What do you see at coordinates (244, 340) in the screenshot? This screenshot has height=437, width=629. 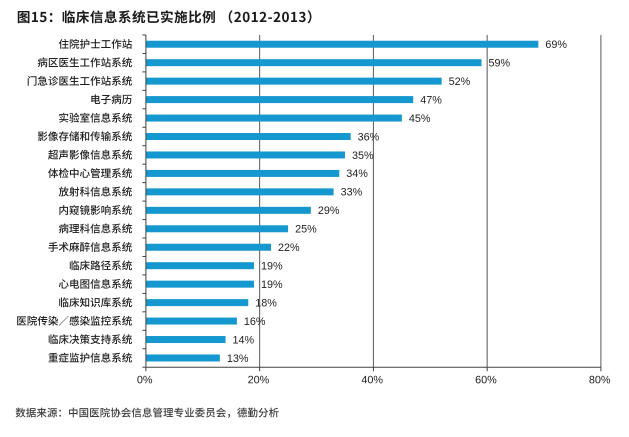 I see `svg-text: 14%` at bounding box center [244, 340].